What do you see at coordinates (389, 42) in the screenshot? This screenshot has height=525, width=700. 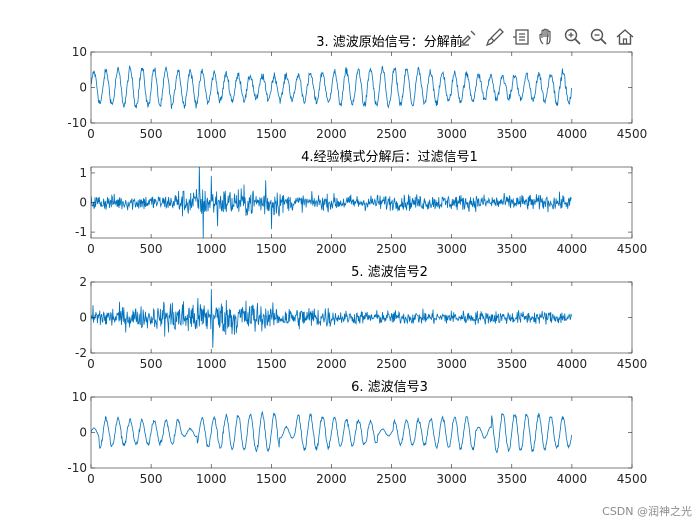 I see `axes-title: 3. 滤波原始信号：分解前` at bounding box center [389, 42].